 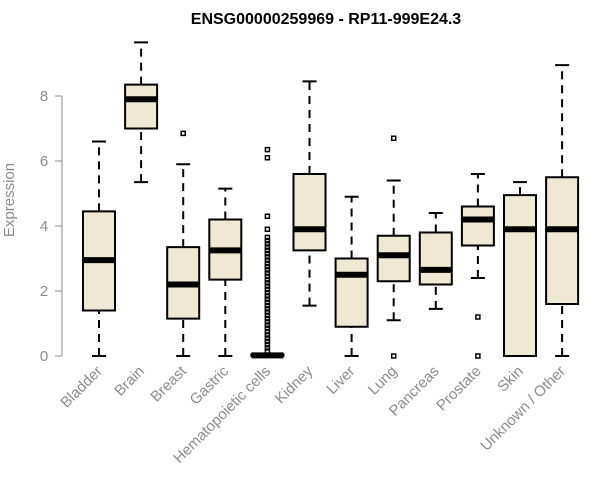 What do you see at coordinates (9, 200) in the screenshot?
I see `y-axis-label: Expression` at bounding box center [9, 200].